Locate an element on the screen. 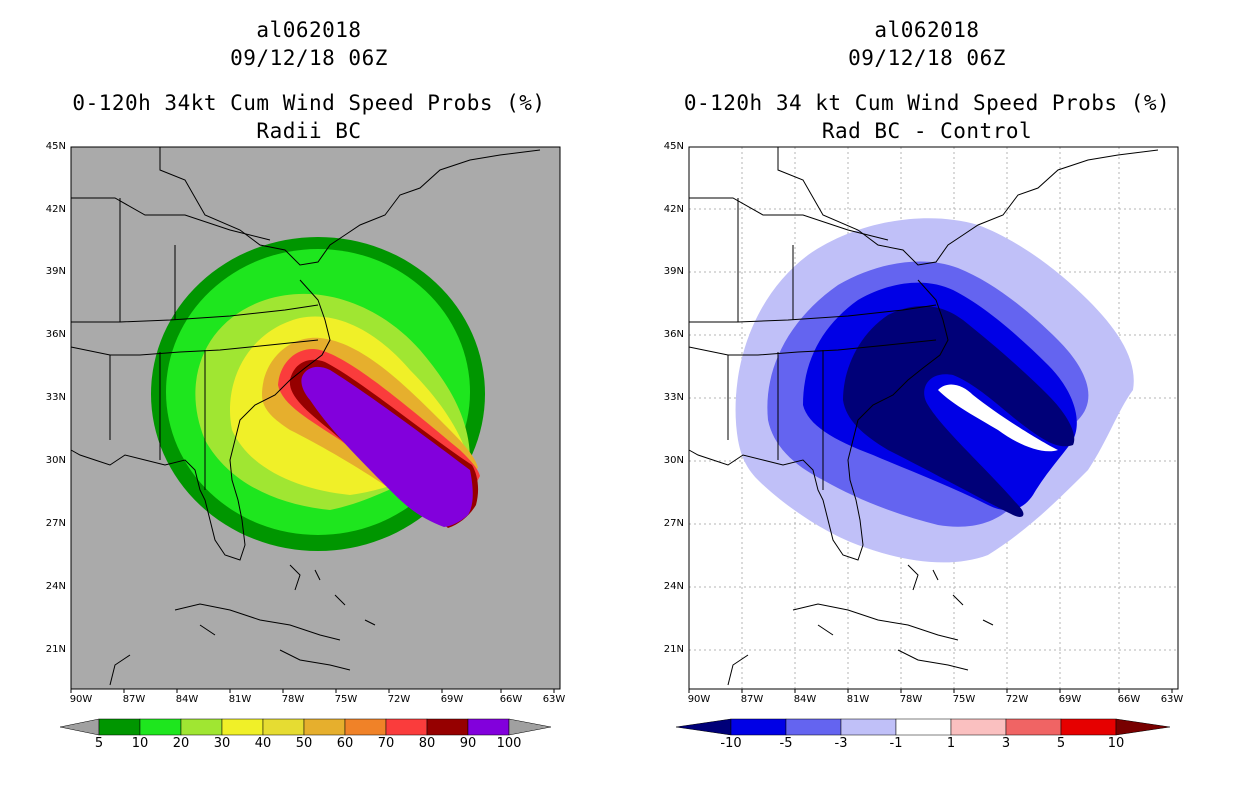 The width and height of the screenshot is (1236, 800). colorbar-label: 30 is located at coordinates (222, 743).